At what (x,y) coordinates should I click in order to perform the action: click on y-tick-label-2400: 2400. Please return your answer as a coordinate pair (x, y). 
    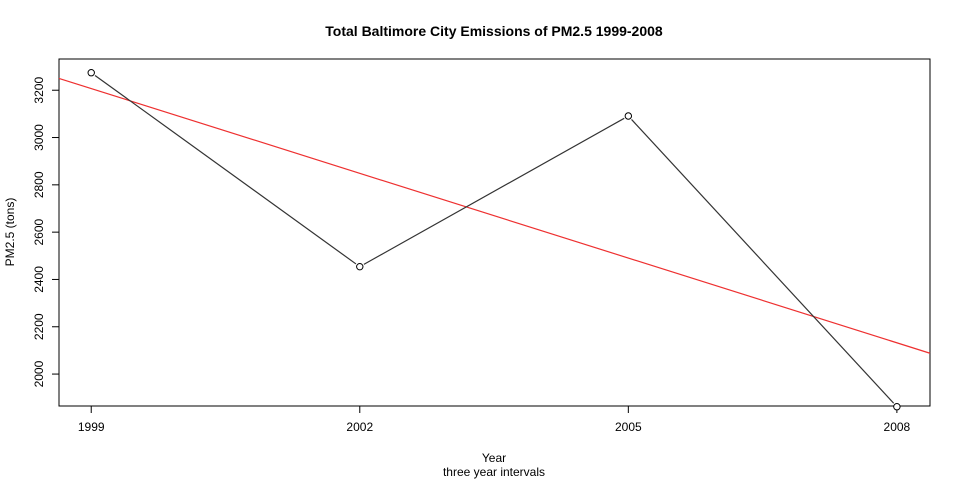
    Looking at the image, I should click on (39, 279).